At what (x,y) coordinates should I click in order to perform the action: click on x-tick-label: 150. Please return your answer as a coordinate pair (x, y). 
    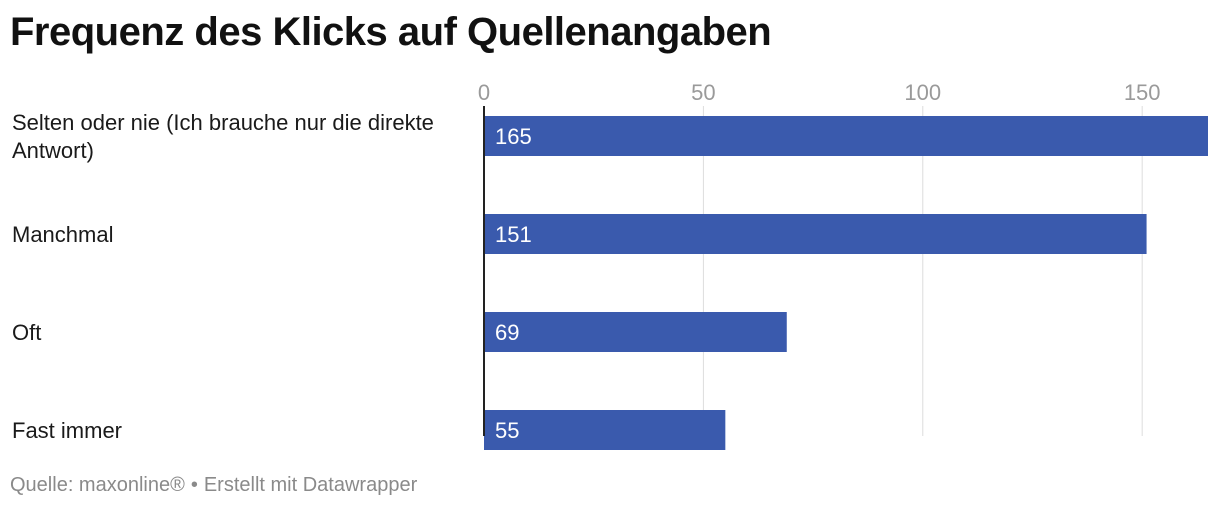
    Looking at the image, I should click on (1142, 92).